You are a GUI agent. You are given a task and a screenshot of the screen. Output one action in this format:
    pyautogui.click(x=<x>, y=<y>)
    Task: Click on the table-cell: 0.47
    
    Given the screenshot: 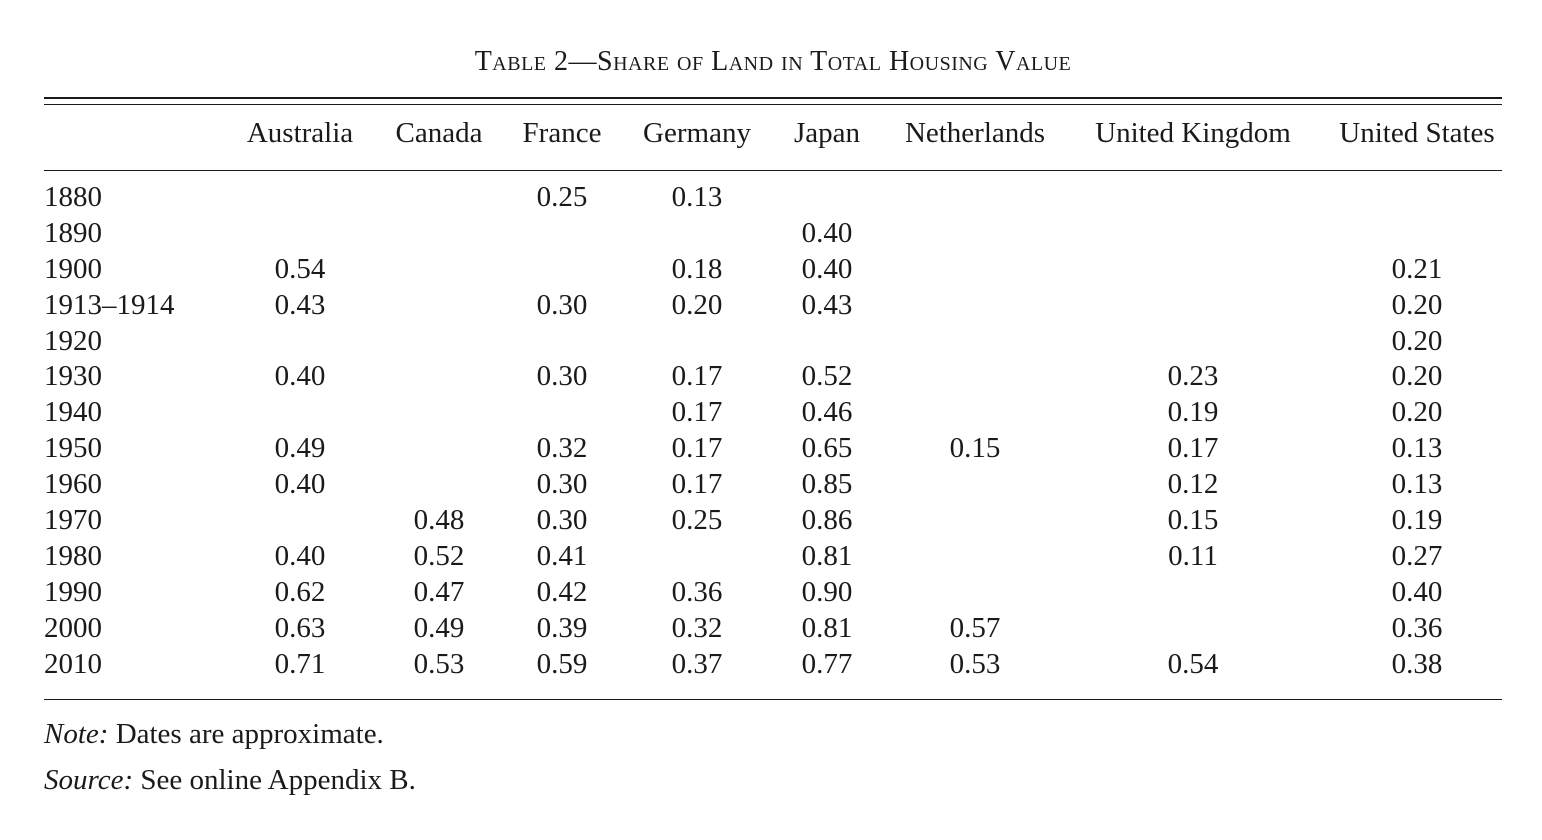 What is the action you would take?
    pyautogui.click(x=439, y=591)
    